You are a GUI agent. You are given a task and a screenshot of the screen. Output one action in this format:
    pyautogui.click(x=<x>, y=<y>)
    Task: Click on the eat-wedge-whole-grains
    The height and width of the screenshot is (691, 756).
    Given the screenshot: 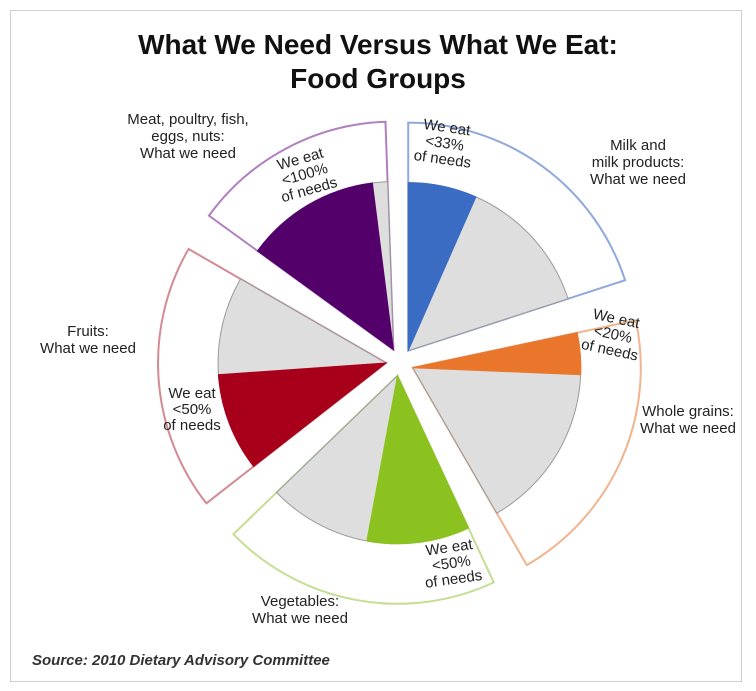 What is the action you would take?
    pyautogui.click(x=497, y=354)
    